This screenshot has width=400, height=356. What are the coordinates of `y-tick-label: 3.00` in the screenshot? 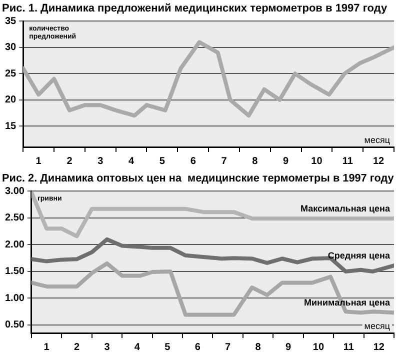 It's located at (14, 191).